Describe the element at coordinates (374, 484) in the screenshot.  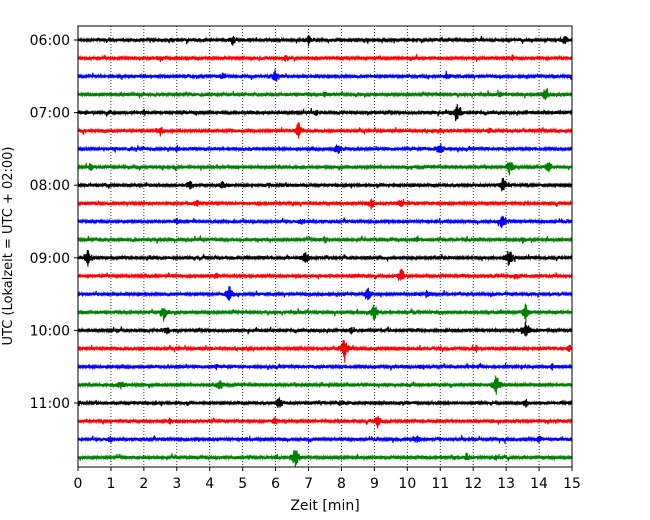
I see `x-tick-label: 9` at that location.